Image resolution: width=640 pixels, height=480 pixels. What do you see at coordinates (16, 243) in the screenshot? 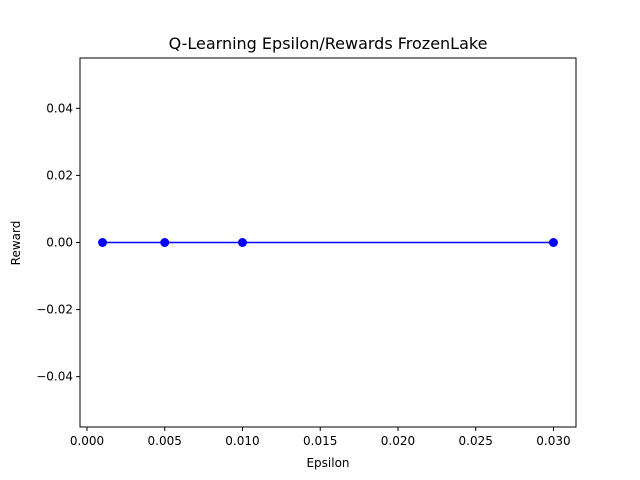
I see `y-axis-label: Reward` at bounding box center [16, 243].